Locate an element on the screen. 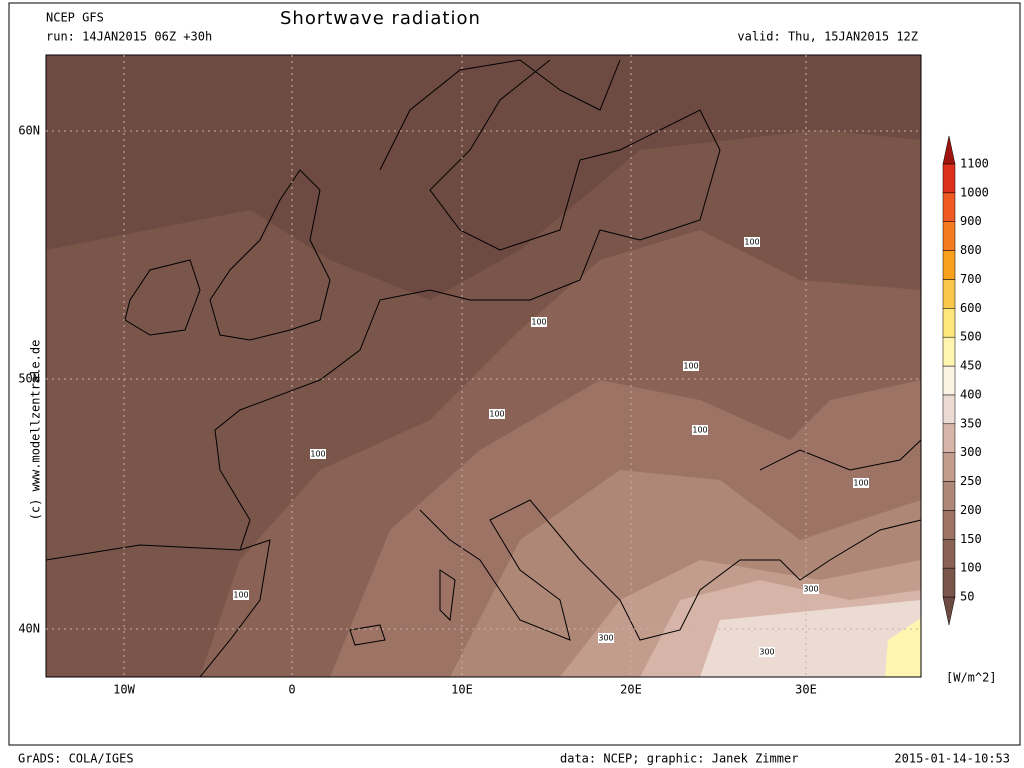 Image resolution: width=1024 pixels, height=768 pixels. lon-label: 20E is located at coordinates (631, 690).